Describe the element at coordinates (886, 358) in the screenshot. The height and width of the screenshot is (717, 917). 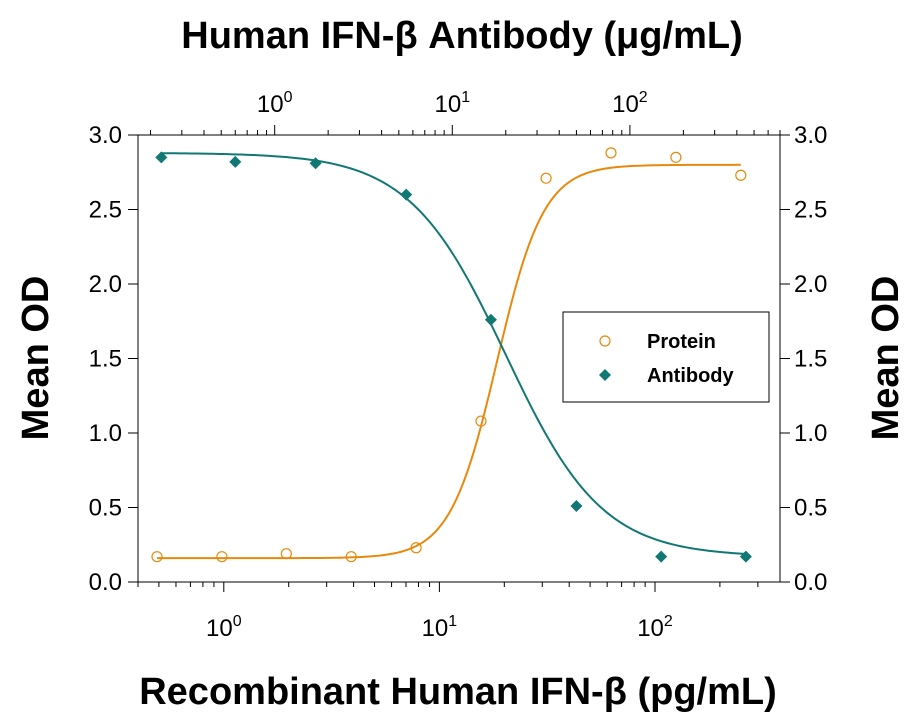
I see `right-axis-title: Mean OD` at that location.